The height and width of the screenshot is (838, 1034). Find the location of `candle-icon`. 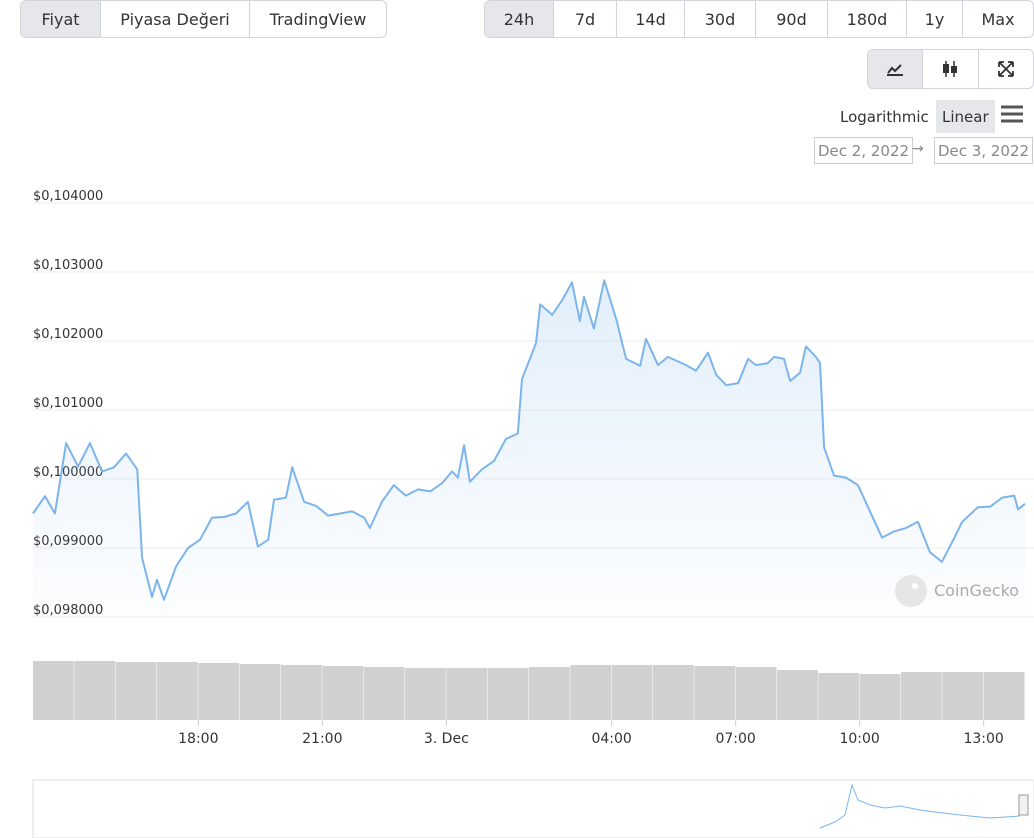

candle-icon is located at coordinates (950, 69).